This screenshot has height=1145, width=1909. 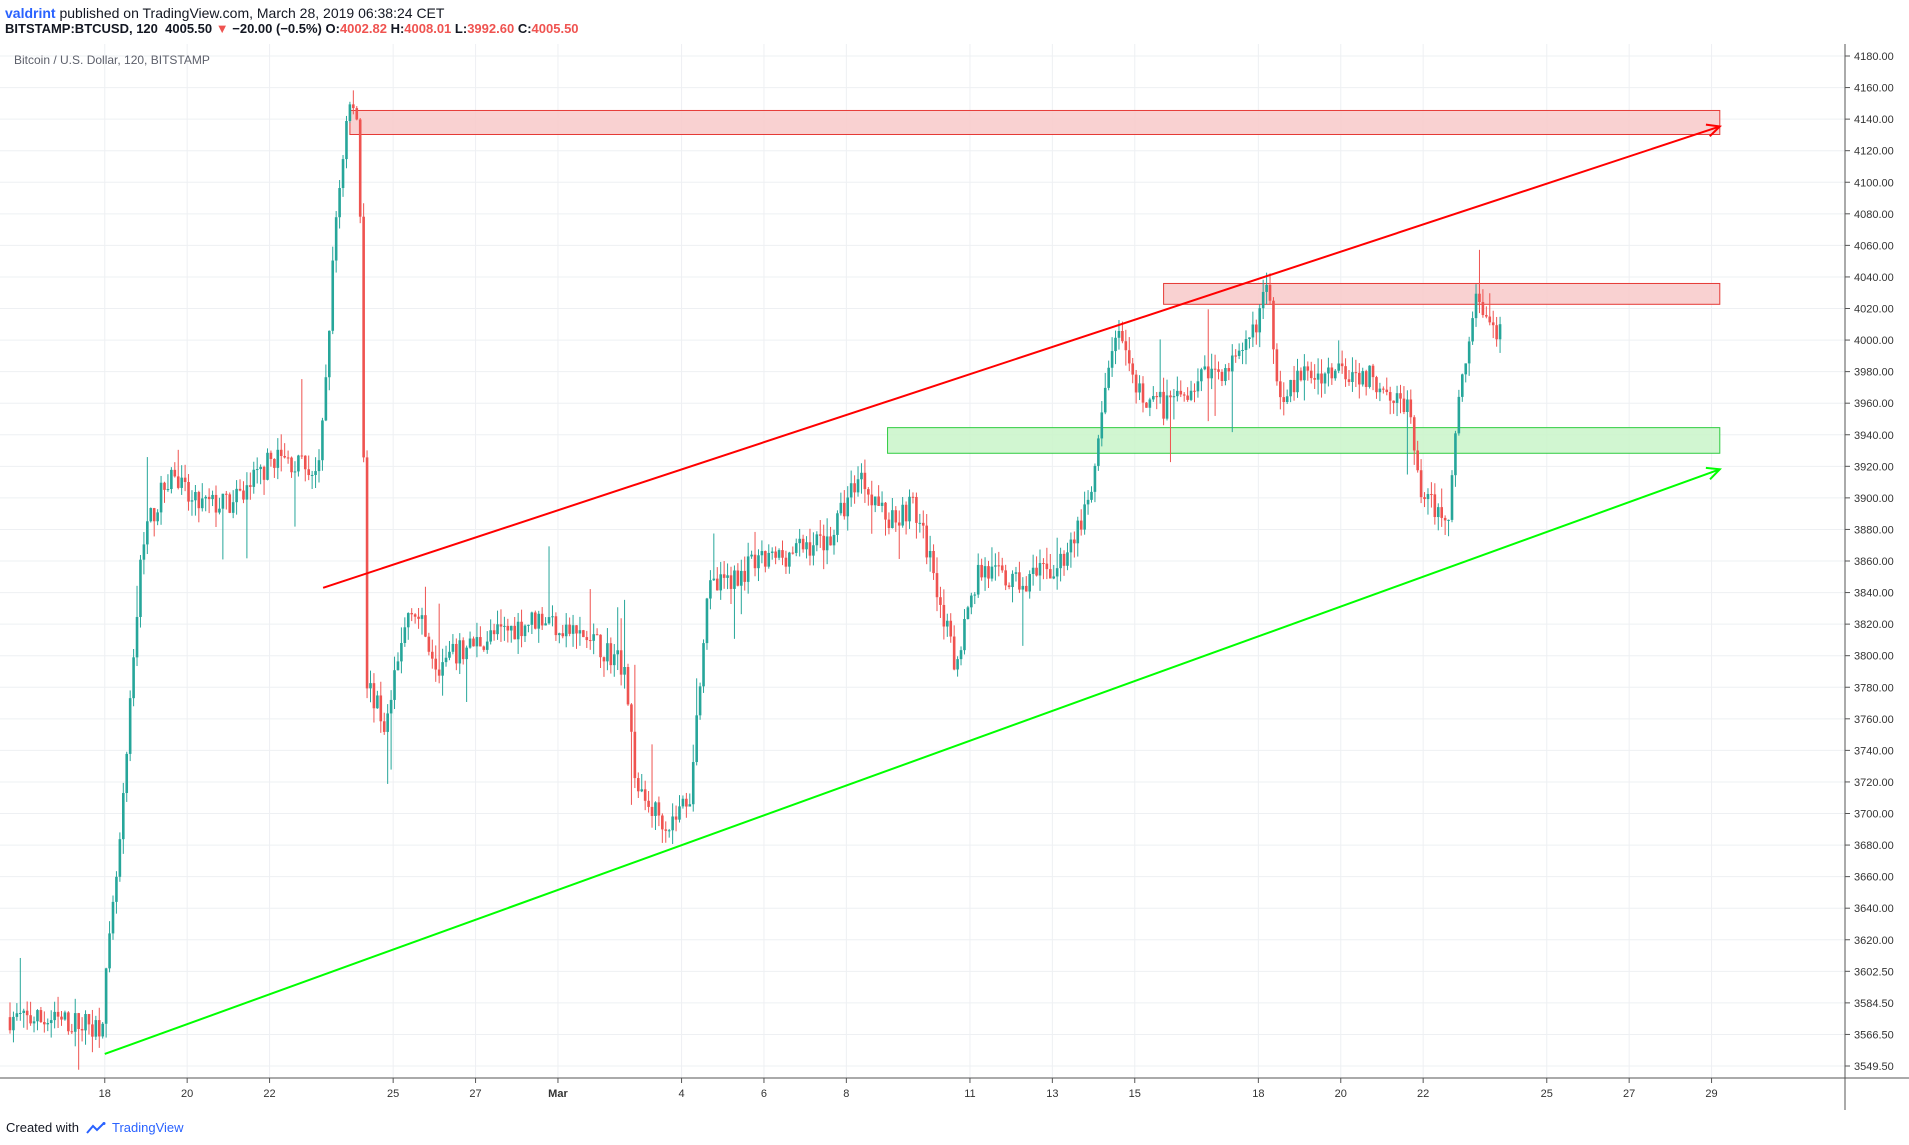 What do you see at coordinates (1874, 625) in the screenshot?
I see `y-tick-label: 3820.00` at bounding box center [1874, 625].